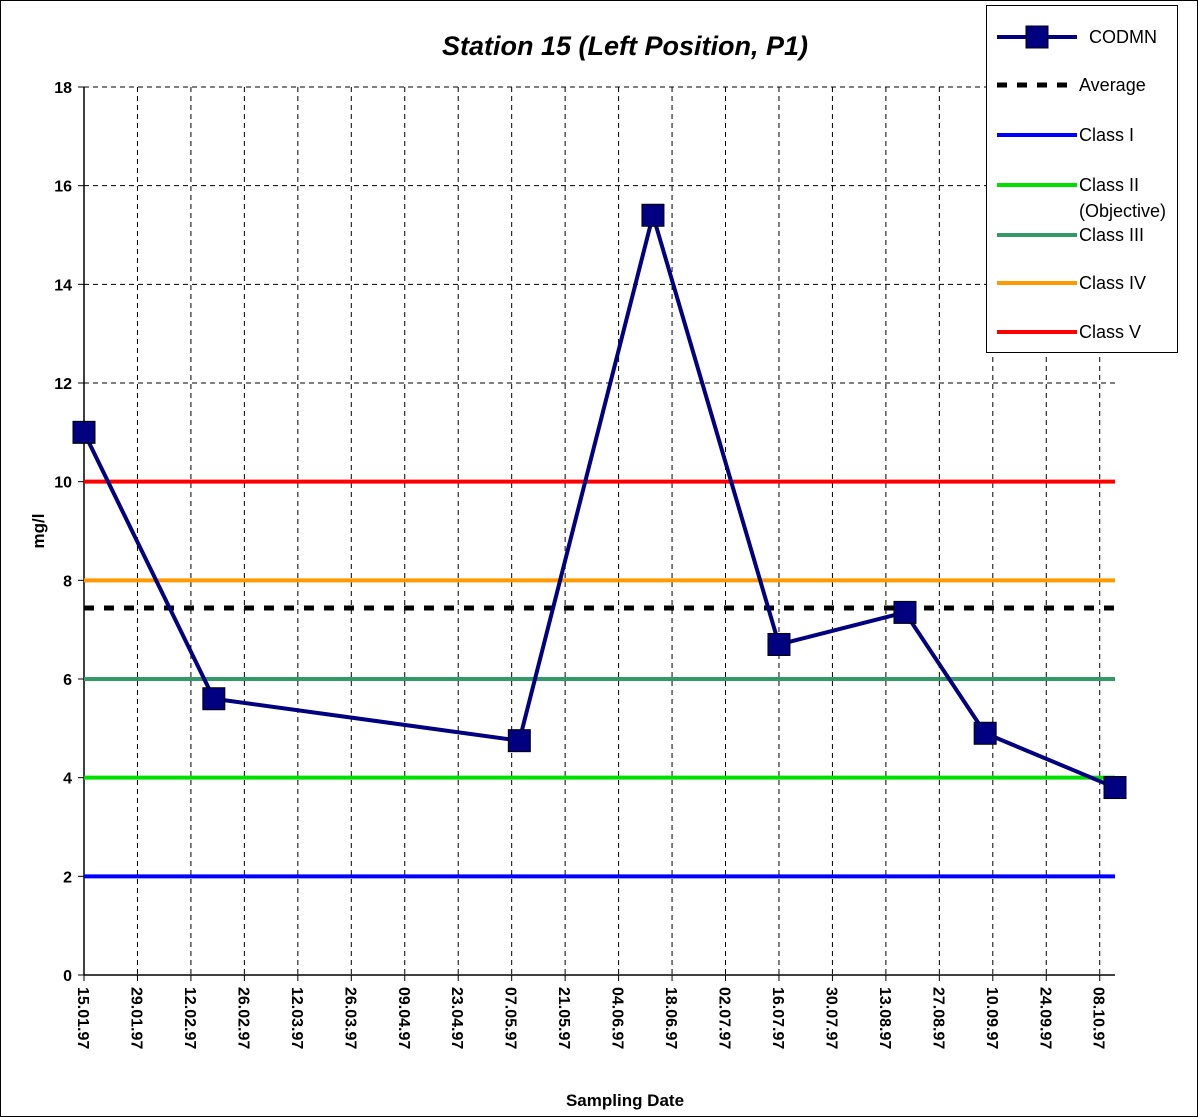 This screenshot has width=1198, height=1117. Describe the element at coordinates (296, 1018) in the screenshot. I see `x-tick-label: 12.03.97` at that location.